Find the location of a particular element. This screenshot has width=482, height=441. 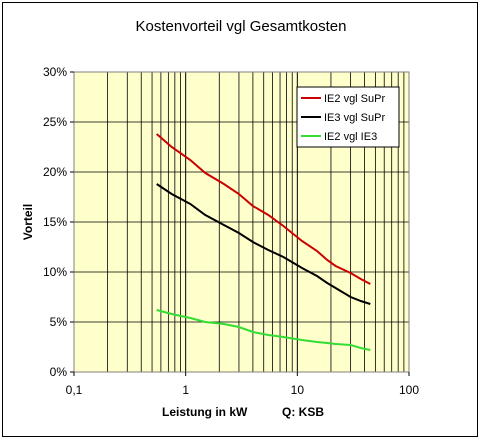

legend: IE2 vgl SuPr IE3 vgl SuPr IE2 vgl IE3 is located at coordinates (348, 117).